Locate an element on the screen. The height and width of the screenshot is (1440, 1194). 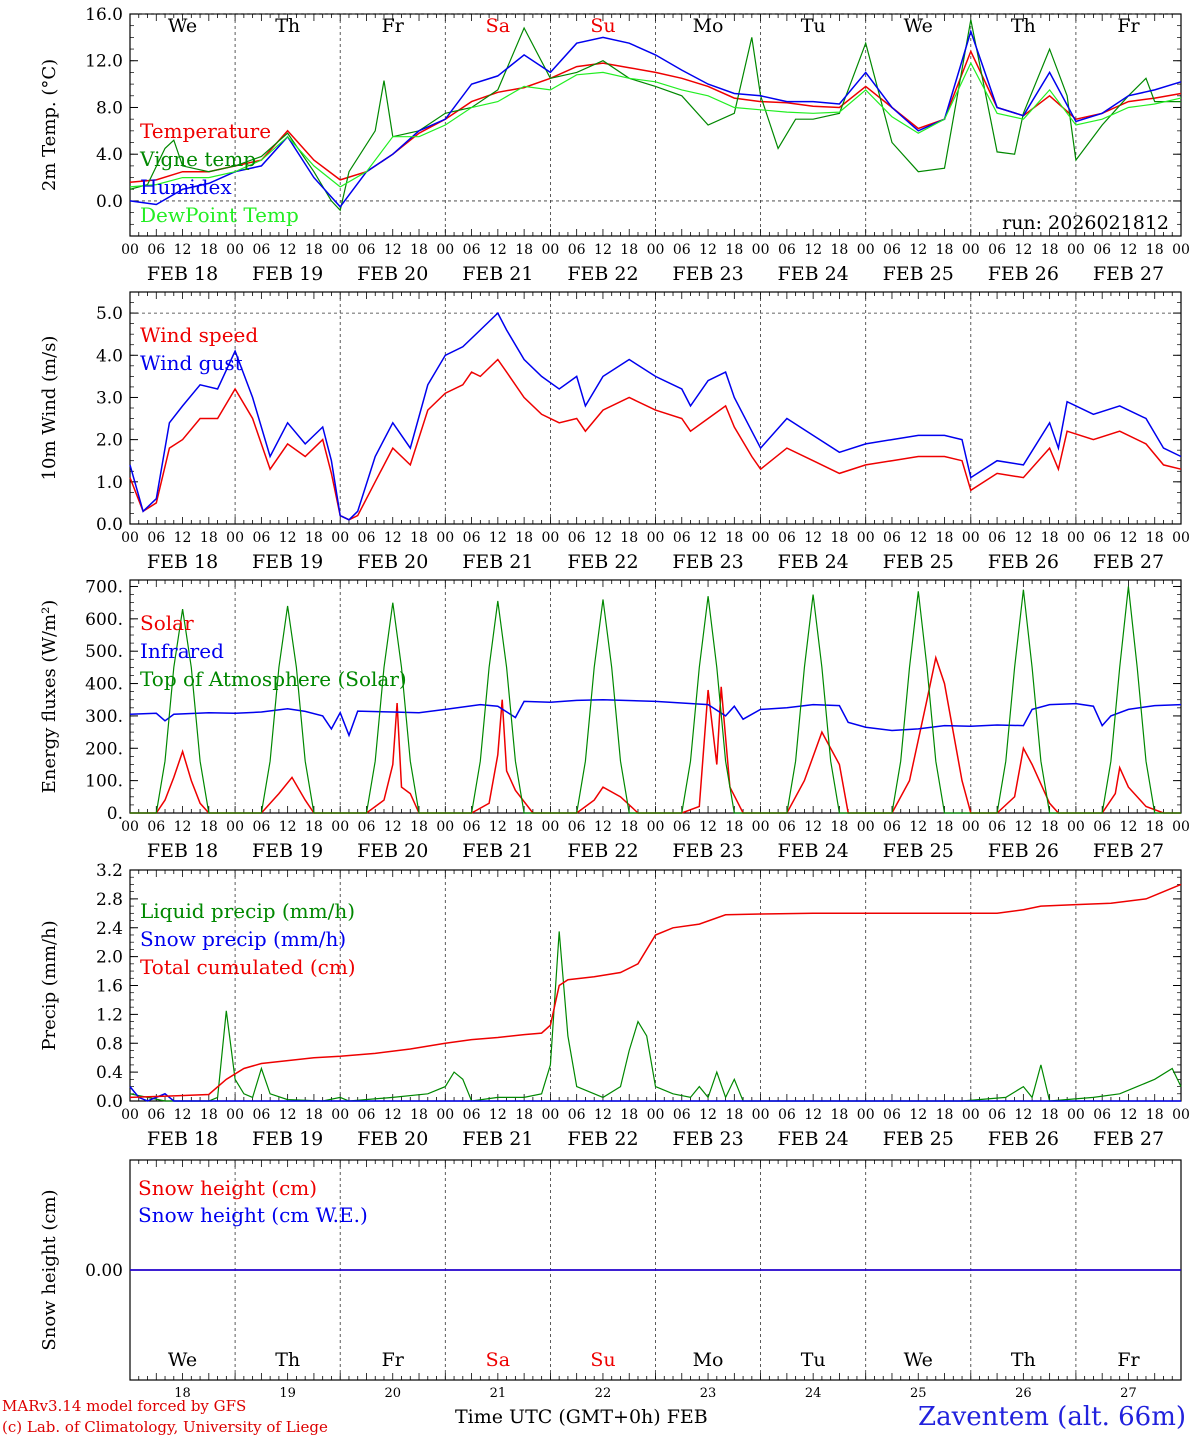
day-number-label: 24 is located at coordinates (813, 1393).